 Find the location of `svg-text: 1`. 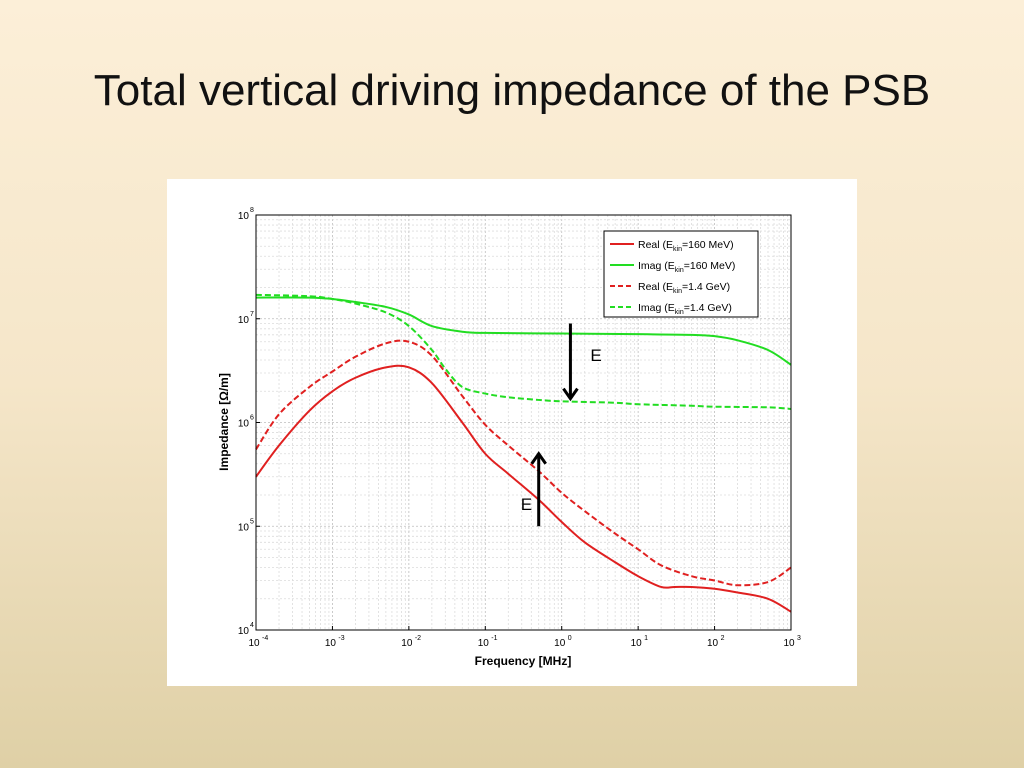

svg-text: 1 is located at coordinates (646, 638).